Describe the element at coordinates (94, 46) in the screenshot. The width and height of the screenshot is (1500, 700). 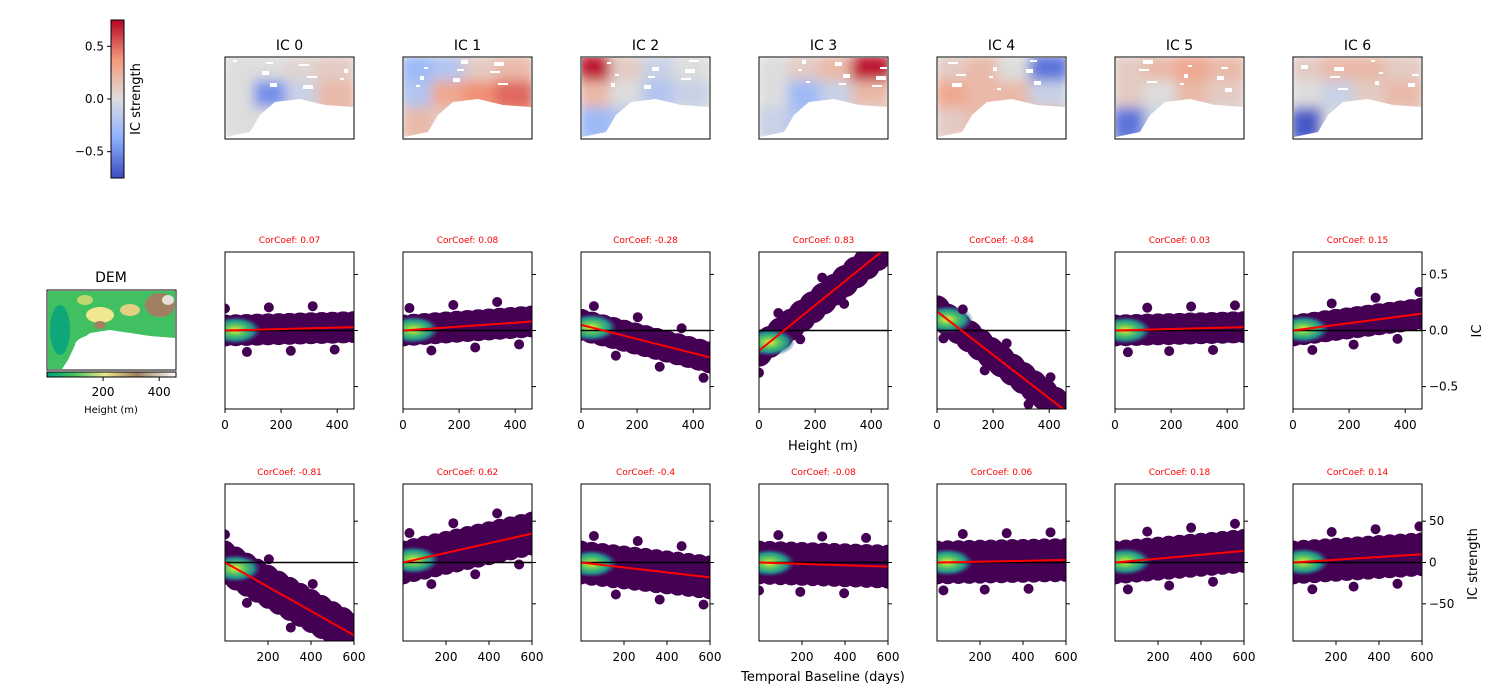
I see `colorbar-tick-label: 0.5` at that location.